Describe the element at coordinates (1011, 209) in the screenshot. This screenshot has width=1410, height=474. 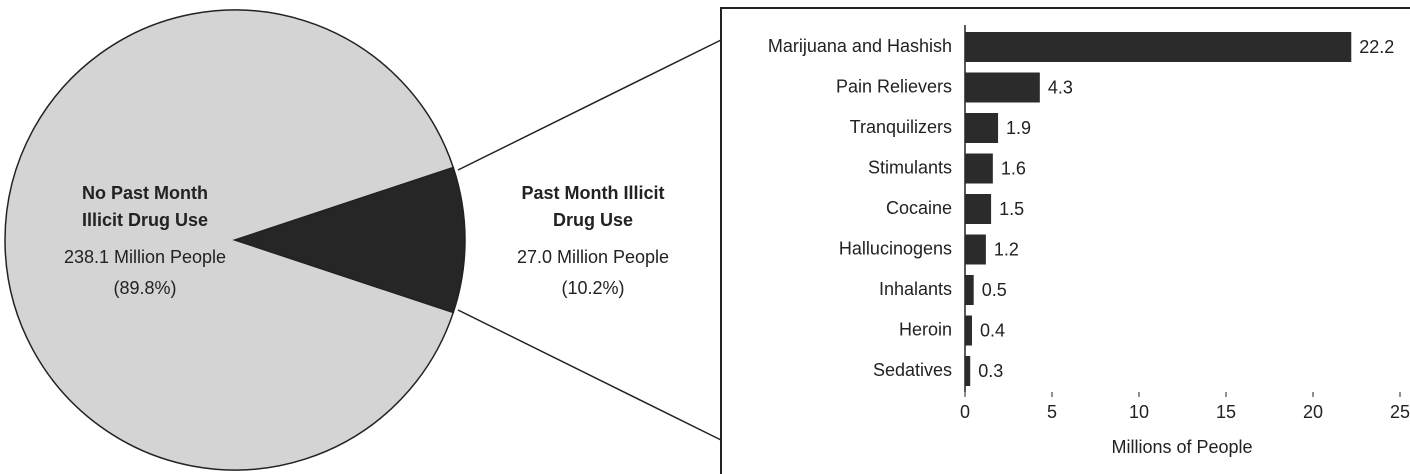
I see `value-label: 1.5` at that location.